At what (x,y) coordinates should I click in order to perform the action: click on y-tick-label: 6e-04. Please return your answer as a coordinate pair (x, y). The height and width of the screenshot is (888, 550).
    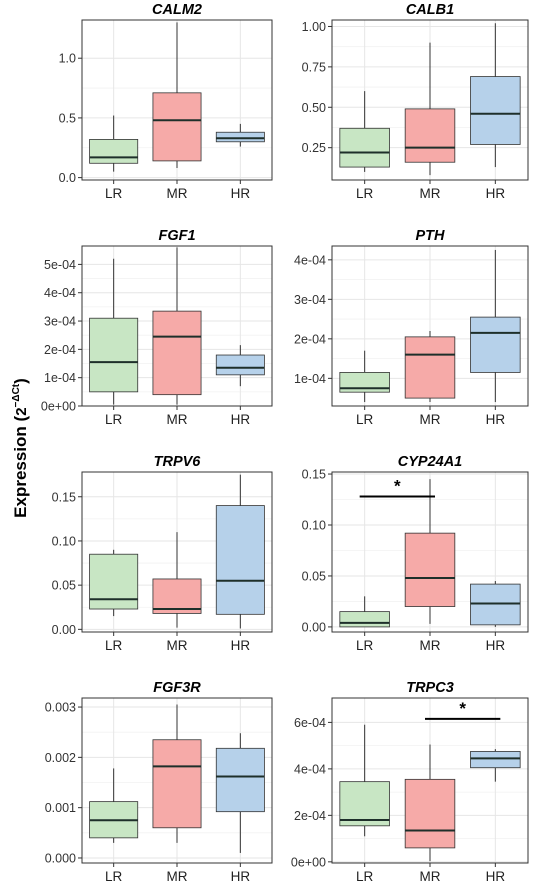
    Looking at the image, I should click on (310, 723).